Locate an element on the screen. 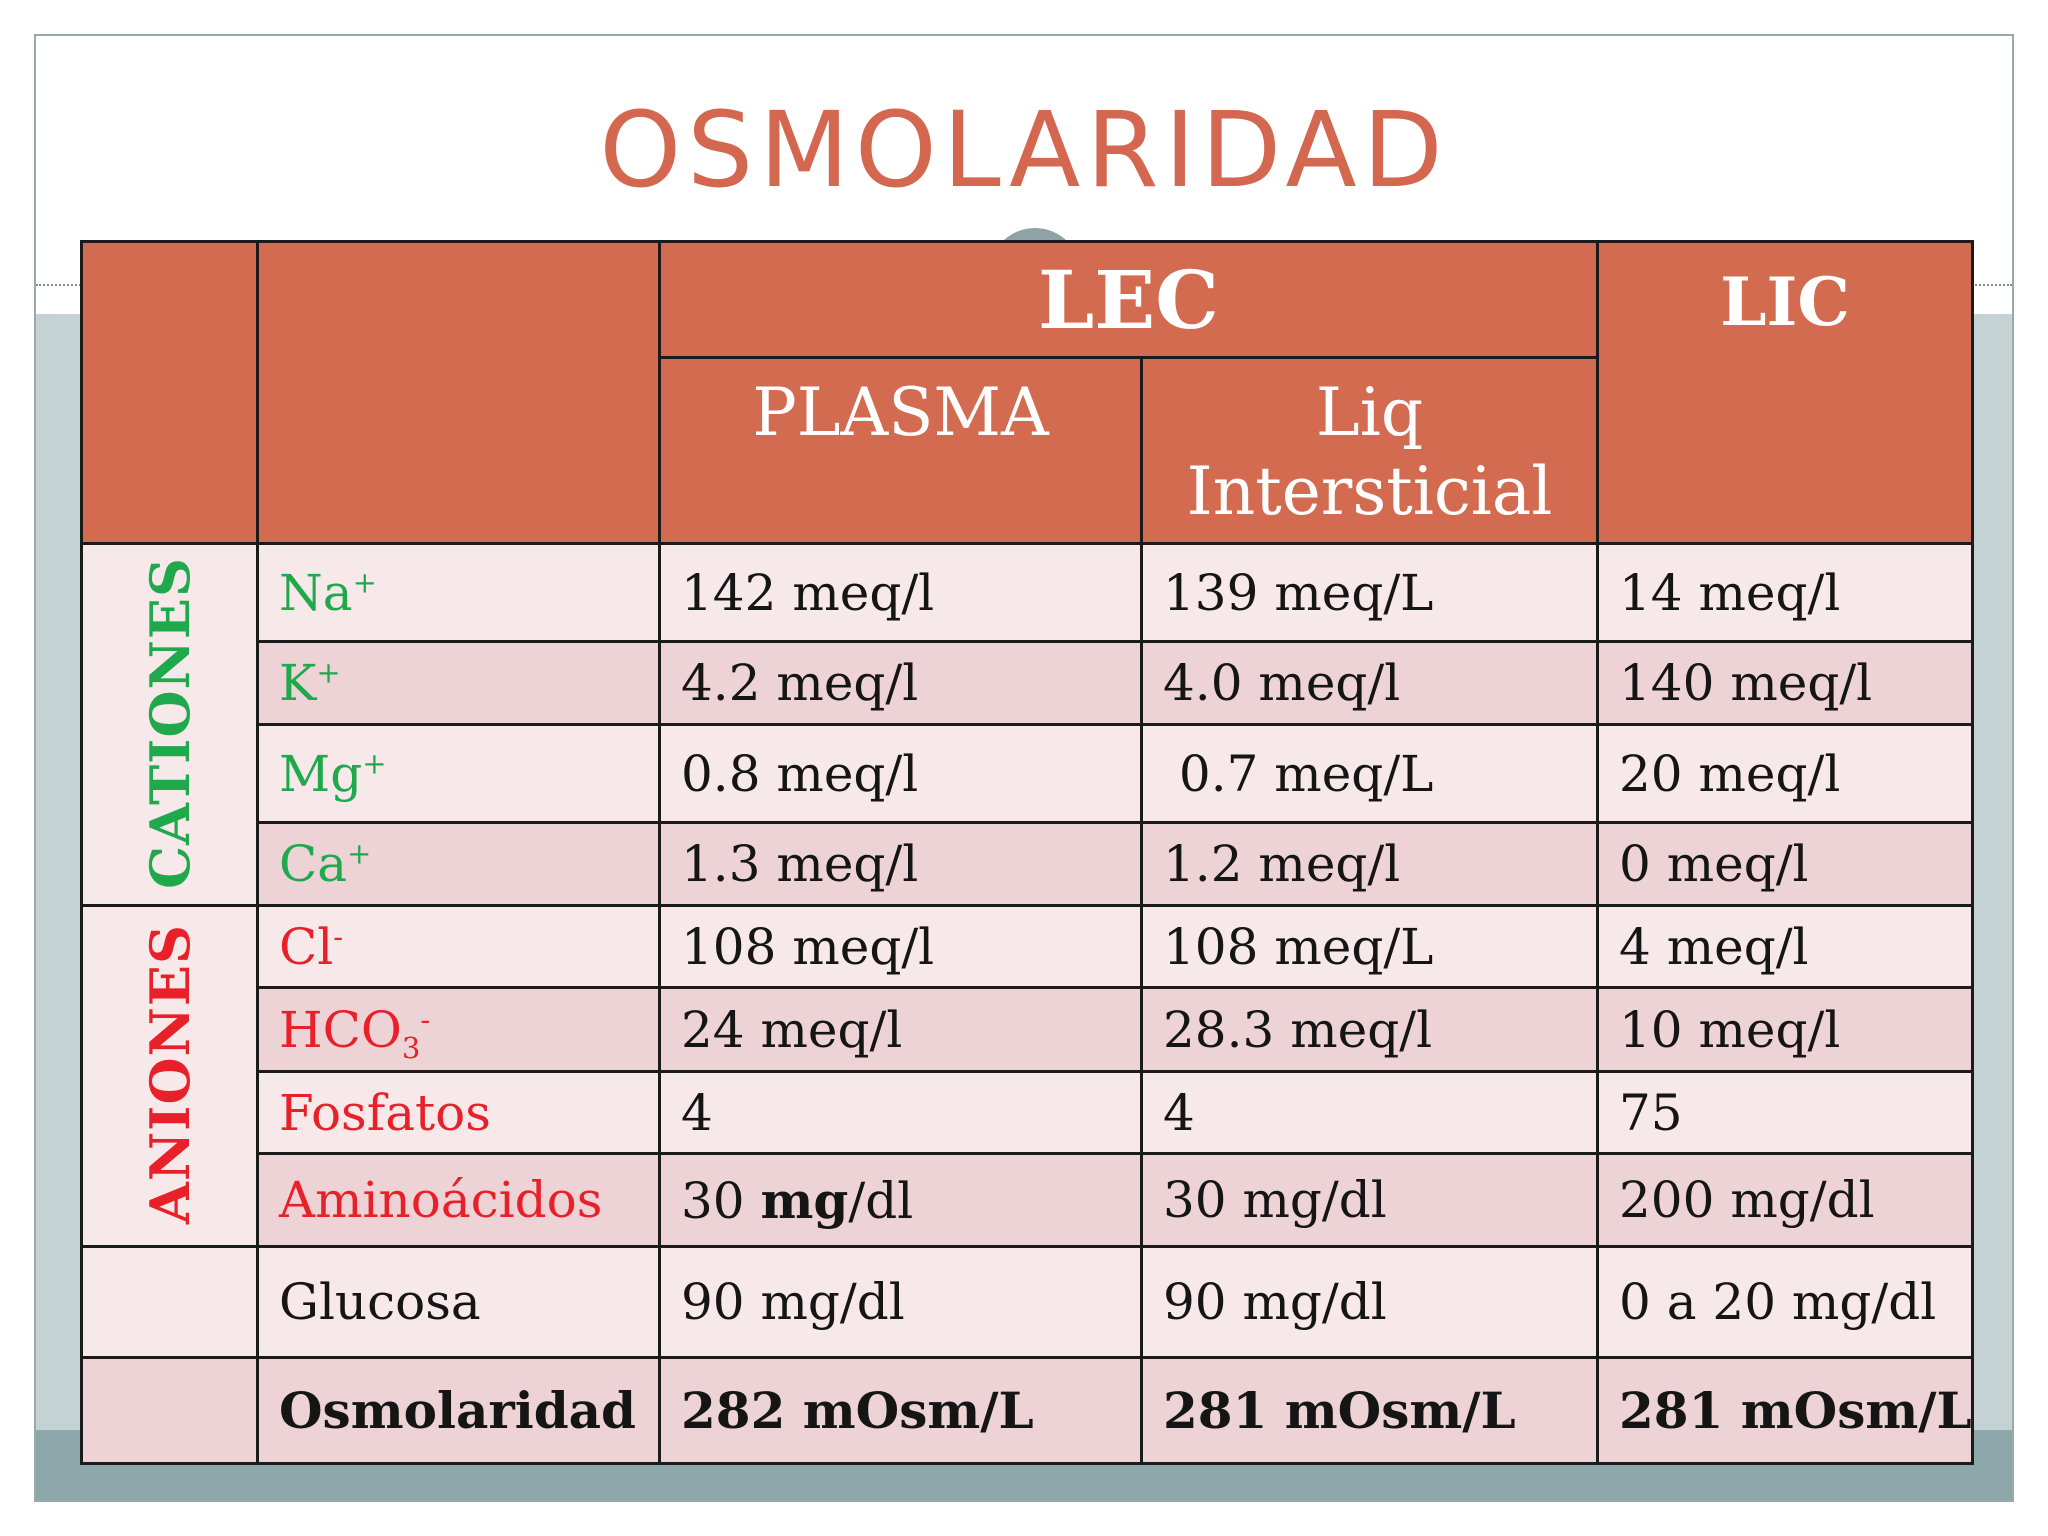 The height and width of the screenshot is (1536, 2048). ion-cell: Glucosa is located at coordinates (458, 1302).